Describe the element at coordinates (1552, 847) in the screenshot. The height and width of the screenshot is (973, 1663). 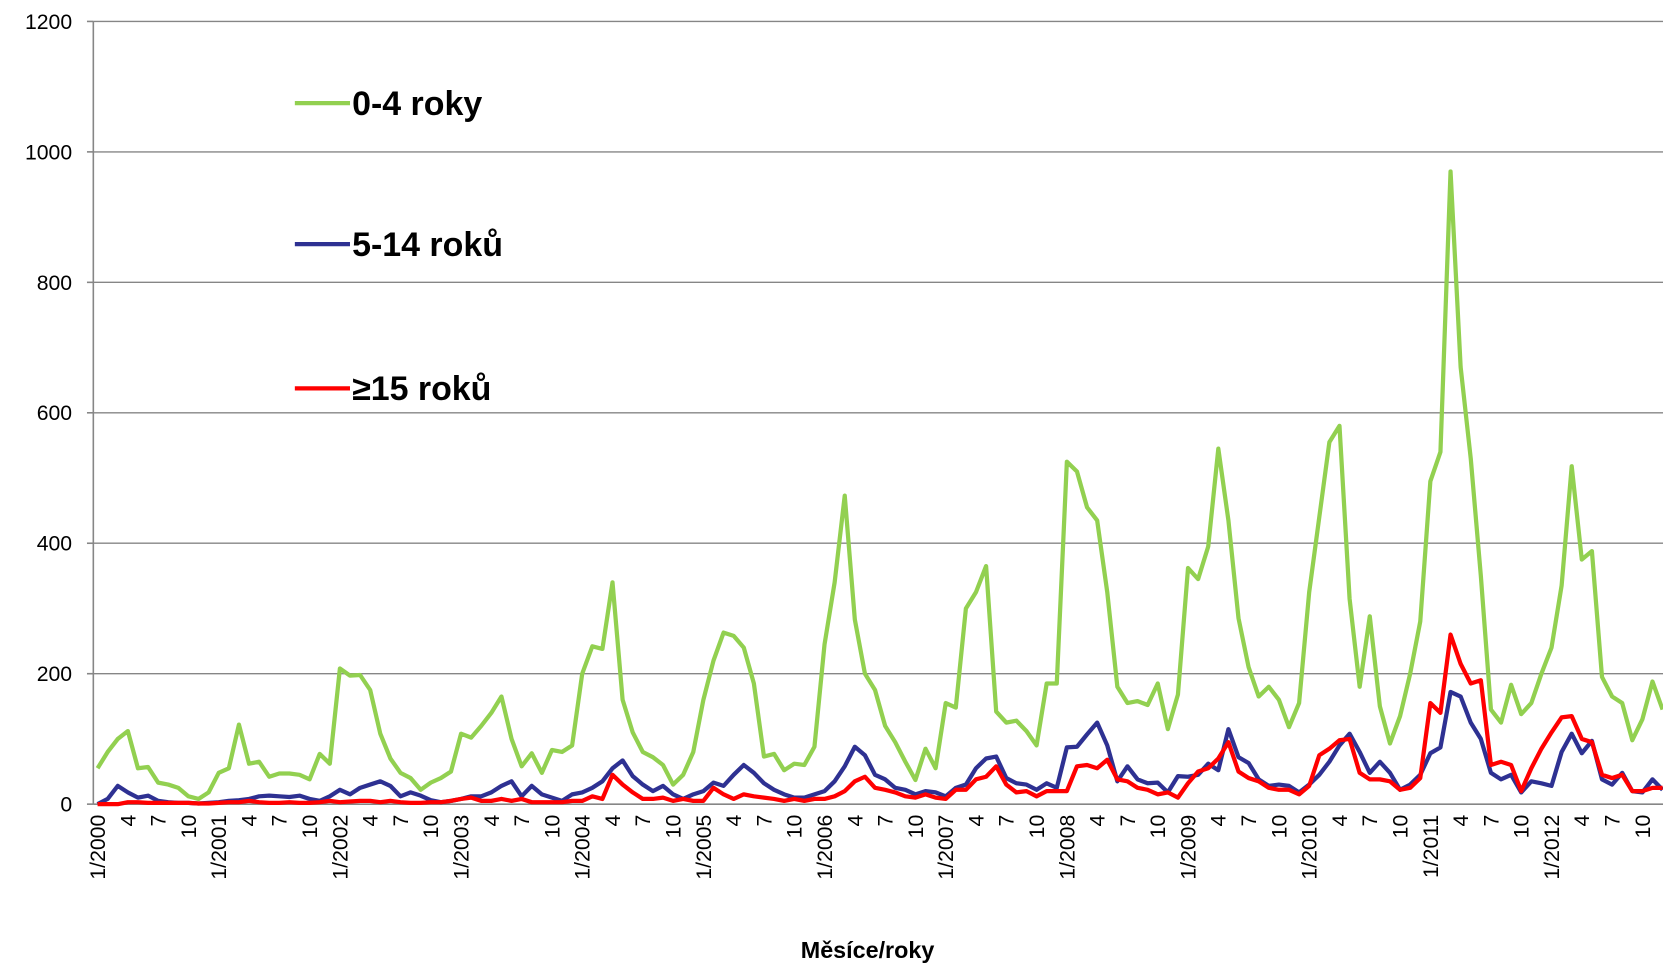
I see `x-tick-label: 1/2012` at that location.